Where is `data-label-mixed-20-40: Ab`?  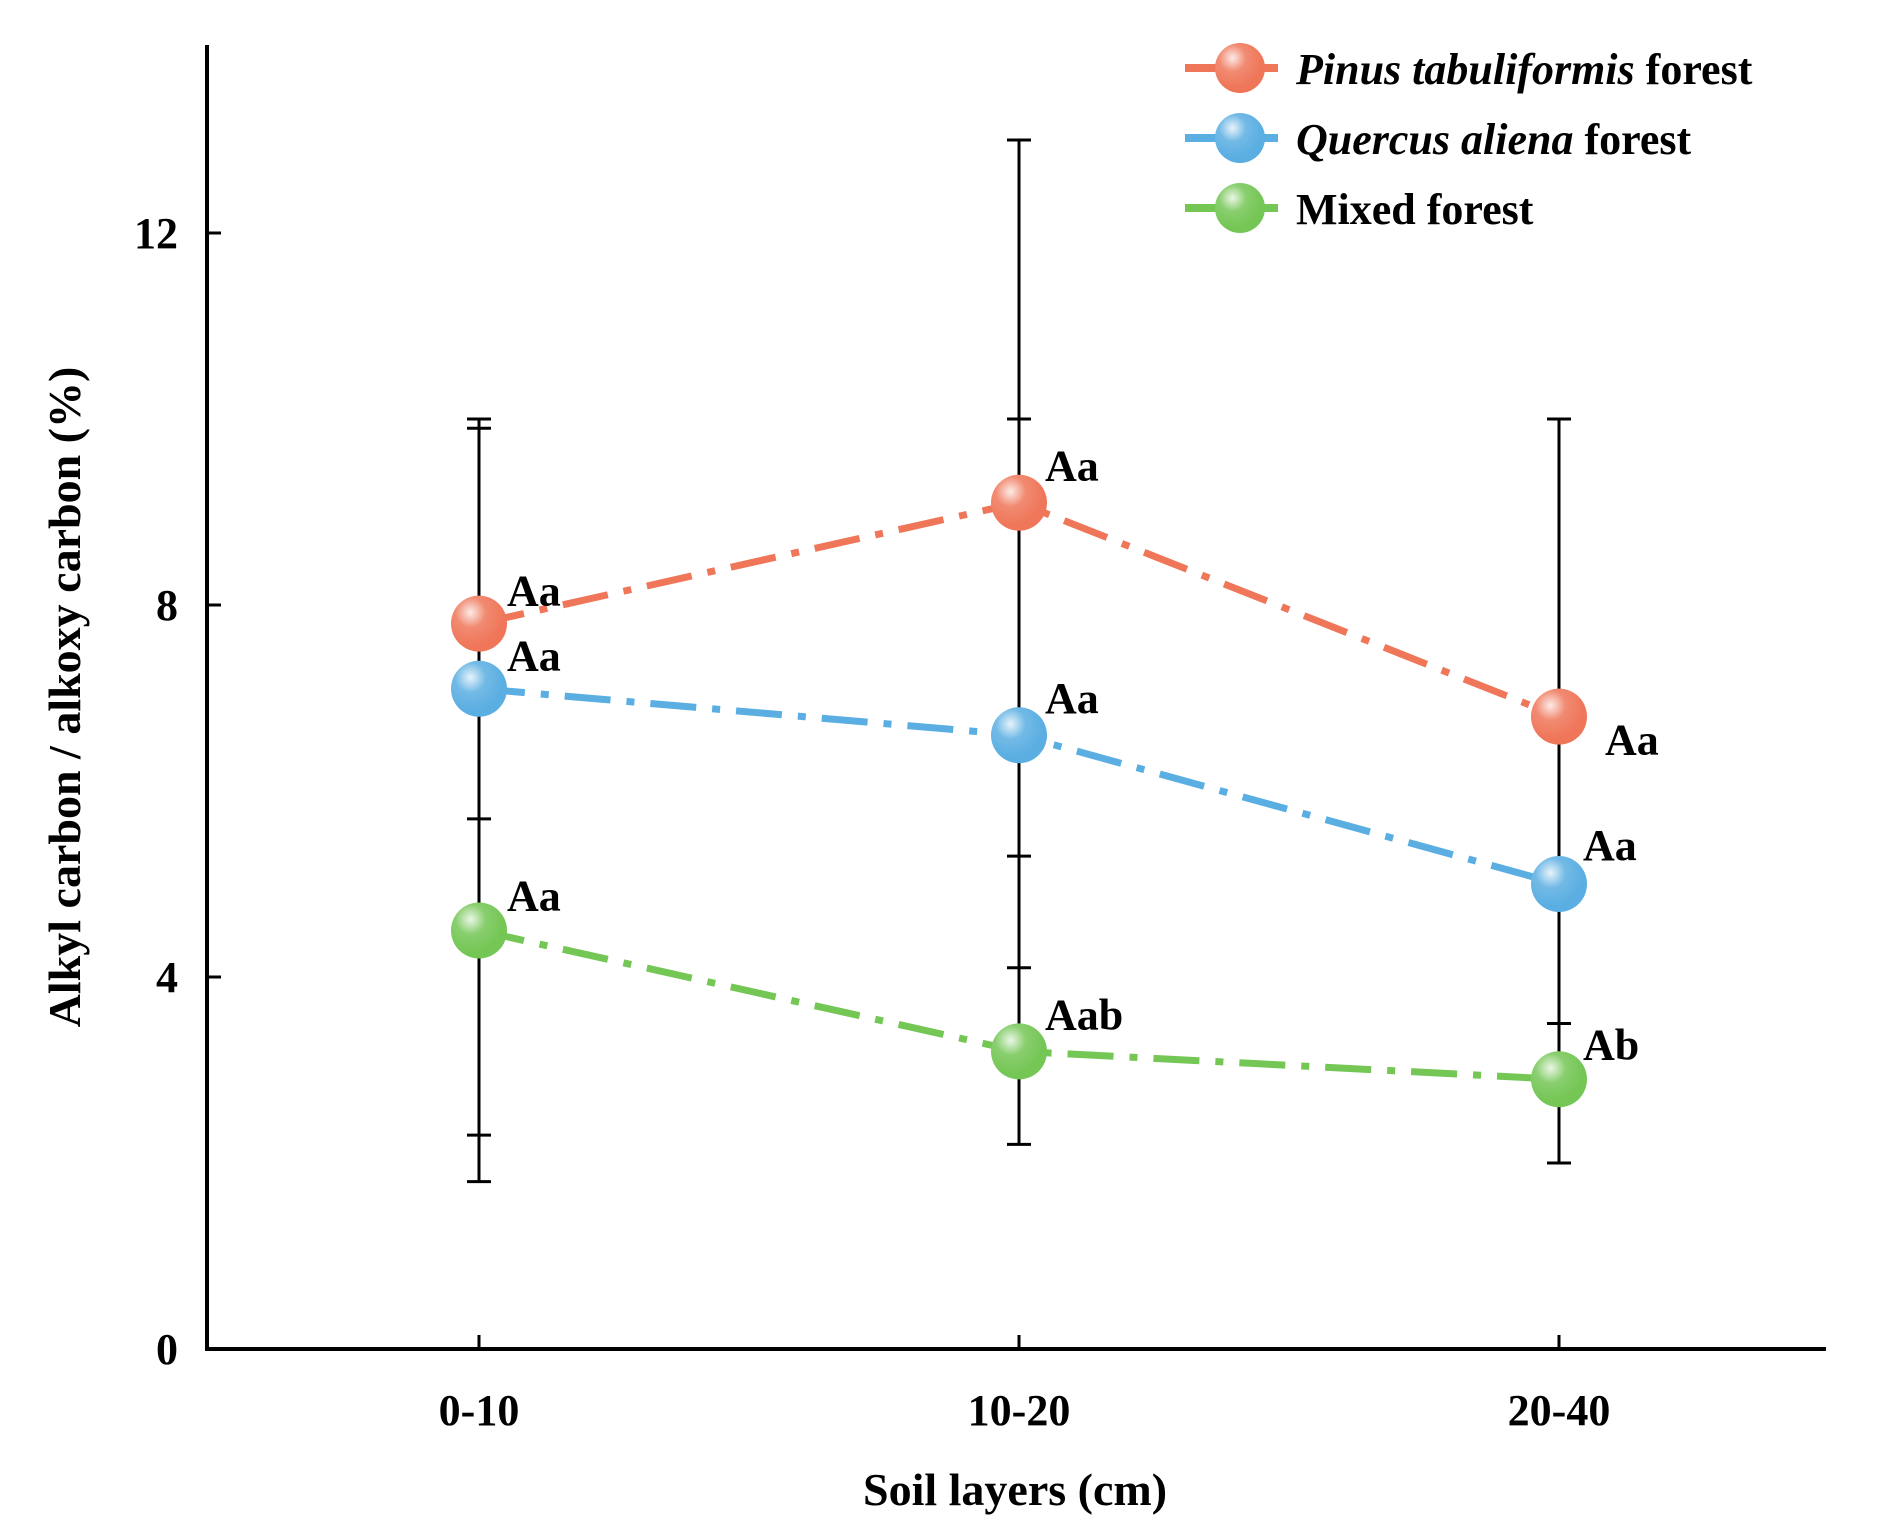 data-label-mixed-20-40: Ab is located at coordinates (1611, 1044).